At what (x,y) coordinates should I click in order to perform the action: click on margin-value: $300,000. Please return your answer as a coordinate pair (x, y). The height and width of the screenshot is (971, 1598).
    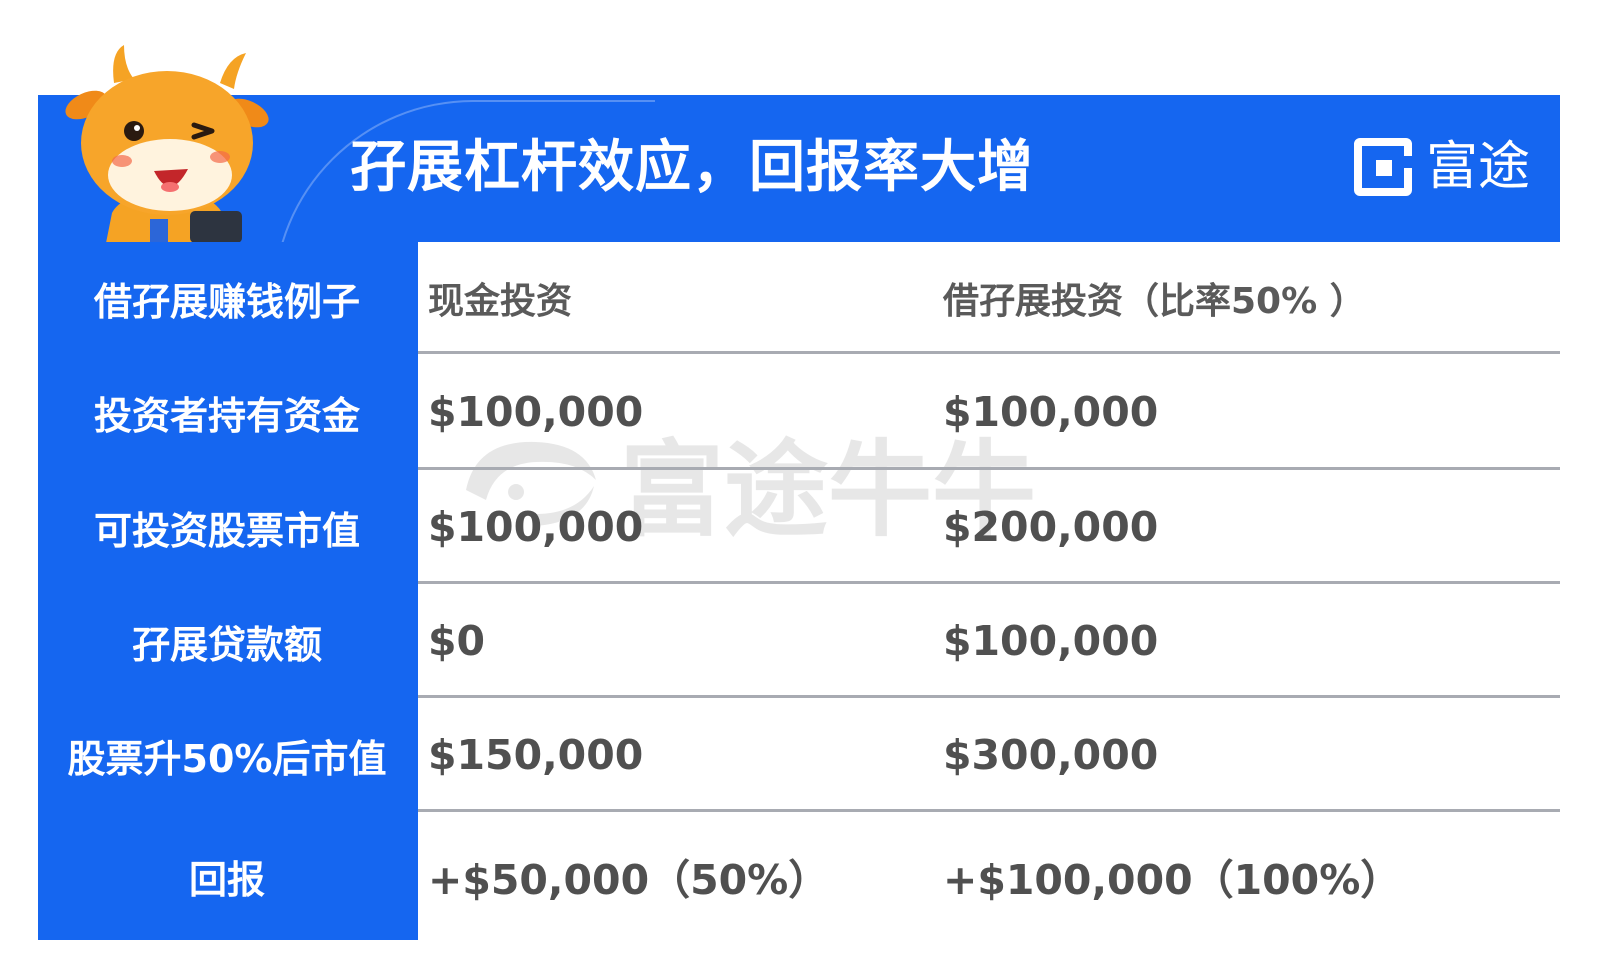
    Looking at the image, I should click on (1051, 755).